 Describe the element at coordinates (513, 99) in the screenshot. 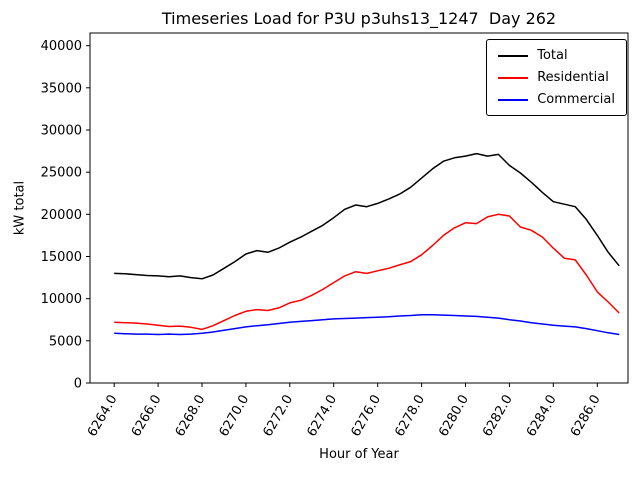

I see `legend-line-sample-commercial` at that location.